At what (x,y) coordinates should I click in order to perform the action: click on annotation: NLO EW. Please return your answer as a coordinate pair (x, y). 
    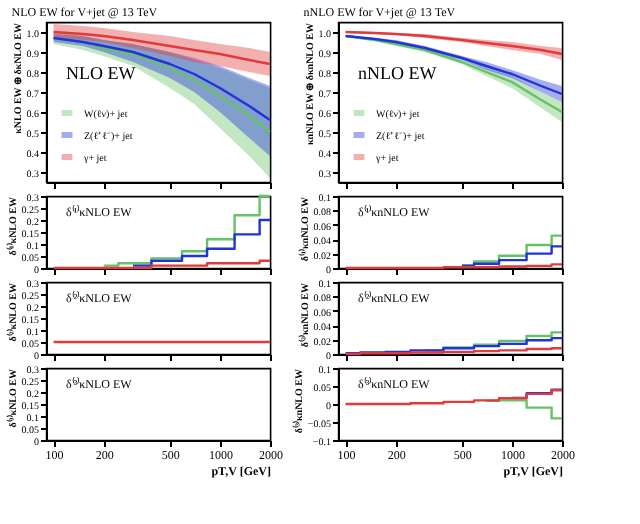
    Looking at the image, I should click on (101, 73).